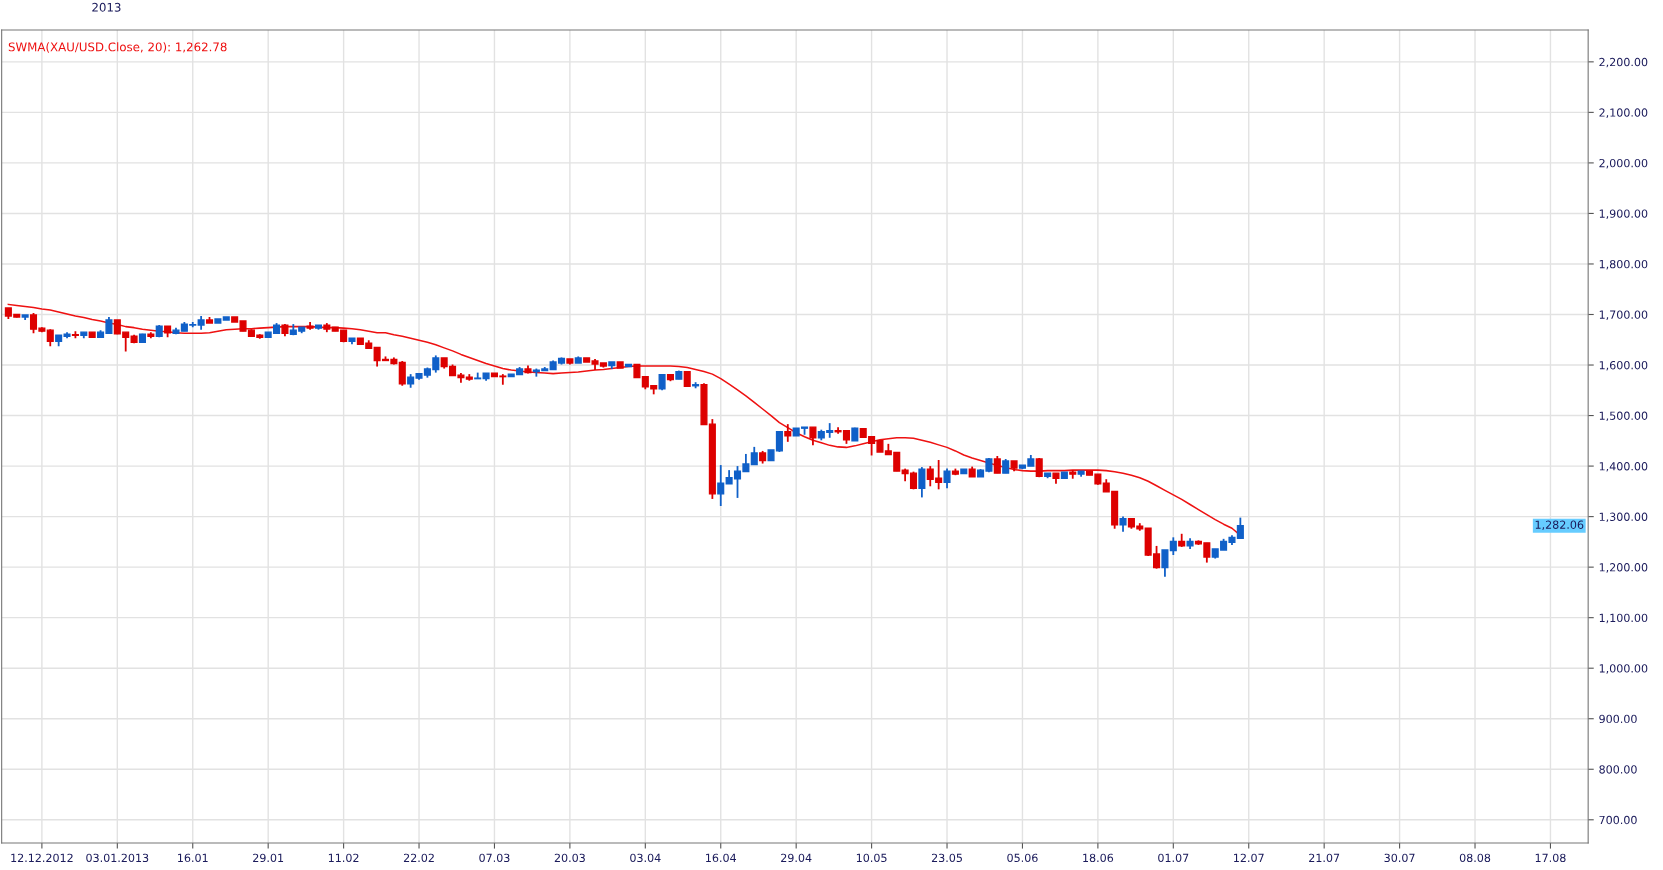 This screenshot has height=870, width=1663. I want to click on x-tick-label: 12.12.2012, so click(42, 858).